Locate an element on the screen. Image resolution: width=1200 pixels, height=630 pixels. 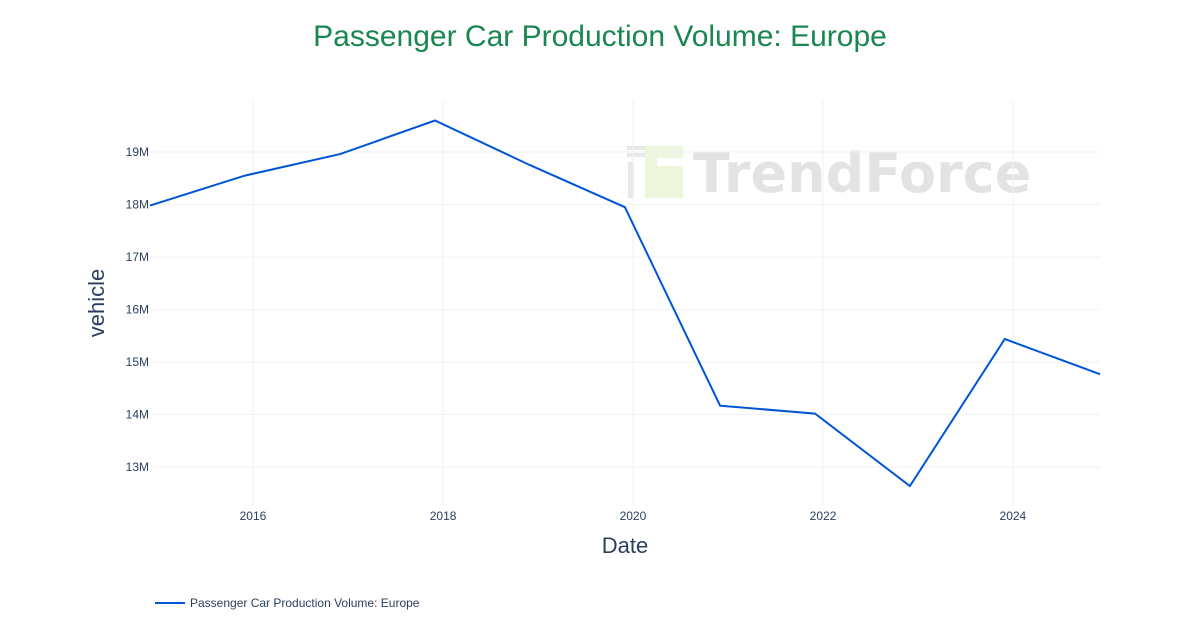
x-tick-label: 2022 is located at coordinates (823, 516).